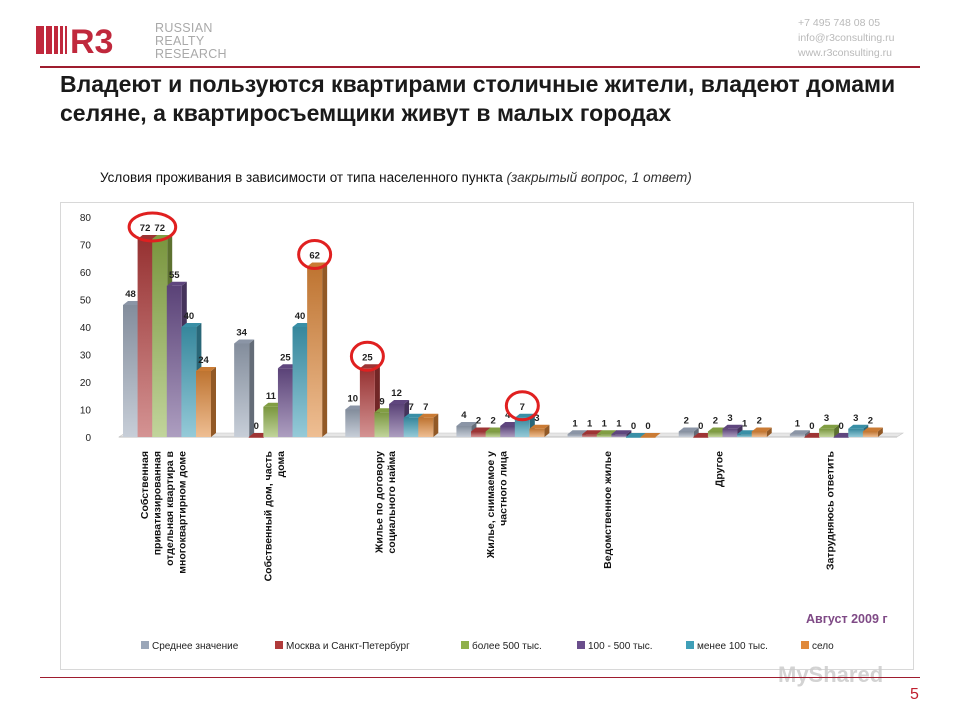 The height and width of the screenshot is (720, 960). What do you see at coordinates (314, 256) in the screenshot?
I see `bar-value-label: 62` at bounding box center [314, 256].